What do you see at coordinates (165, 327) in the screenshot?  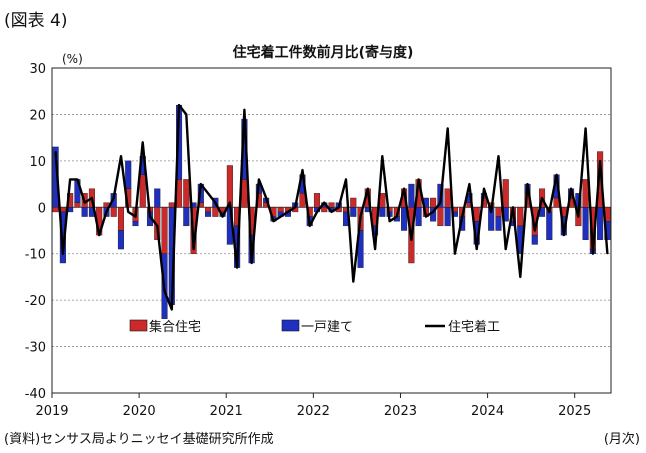 I see `legend-item-multi: 集合住宅` at bounding box center [165, 327].